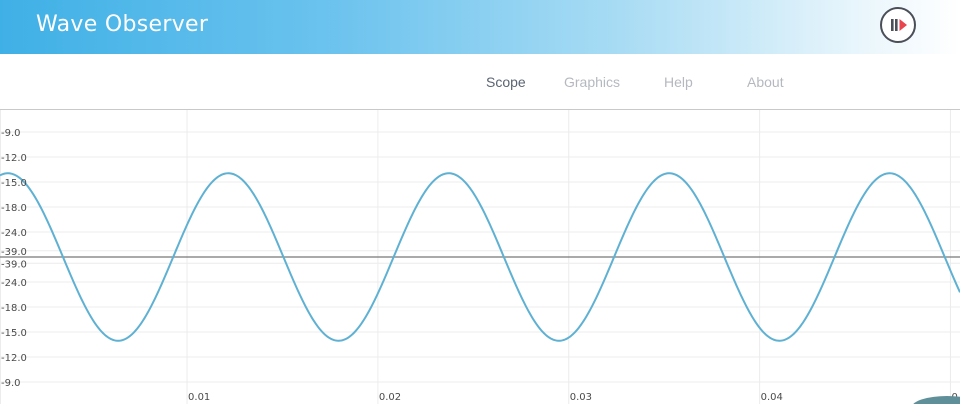 The image size is (960, 404). What do you see at coordinates (581, 397) in the screenshot?
I see `x-tick-label: 0.03` at bounding box center [581, 397].